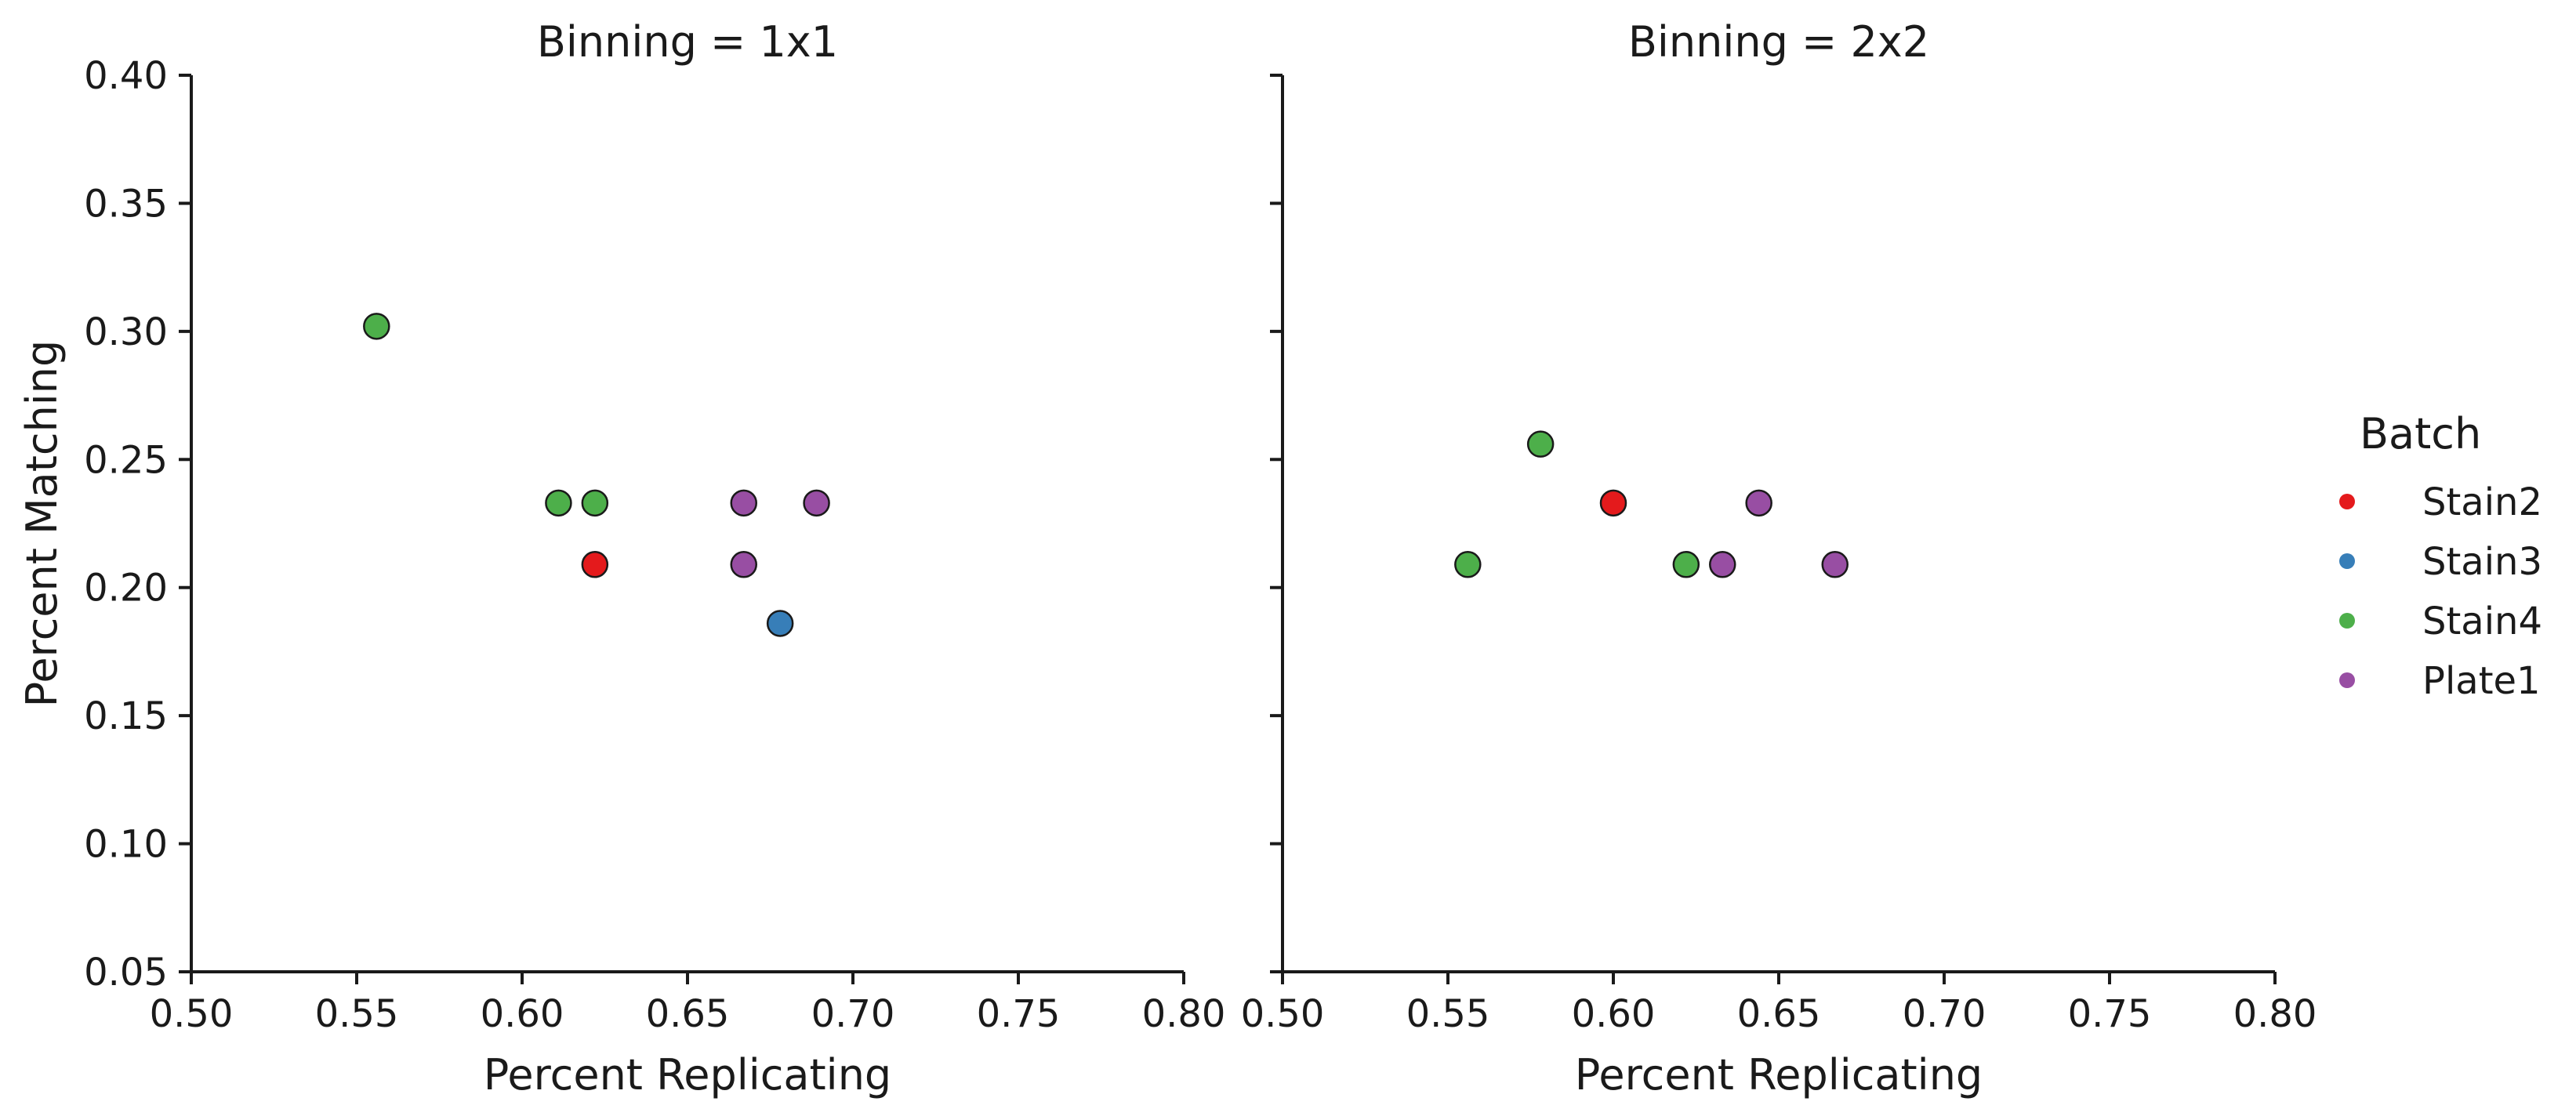 The width and height of the screenshot is (2576, 1116). I want to click on y-tick-label: 0.05, so click(126, 973).